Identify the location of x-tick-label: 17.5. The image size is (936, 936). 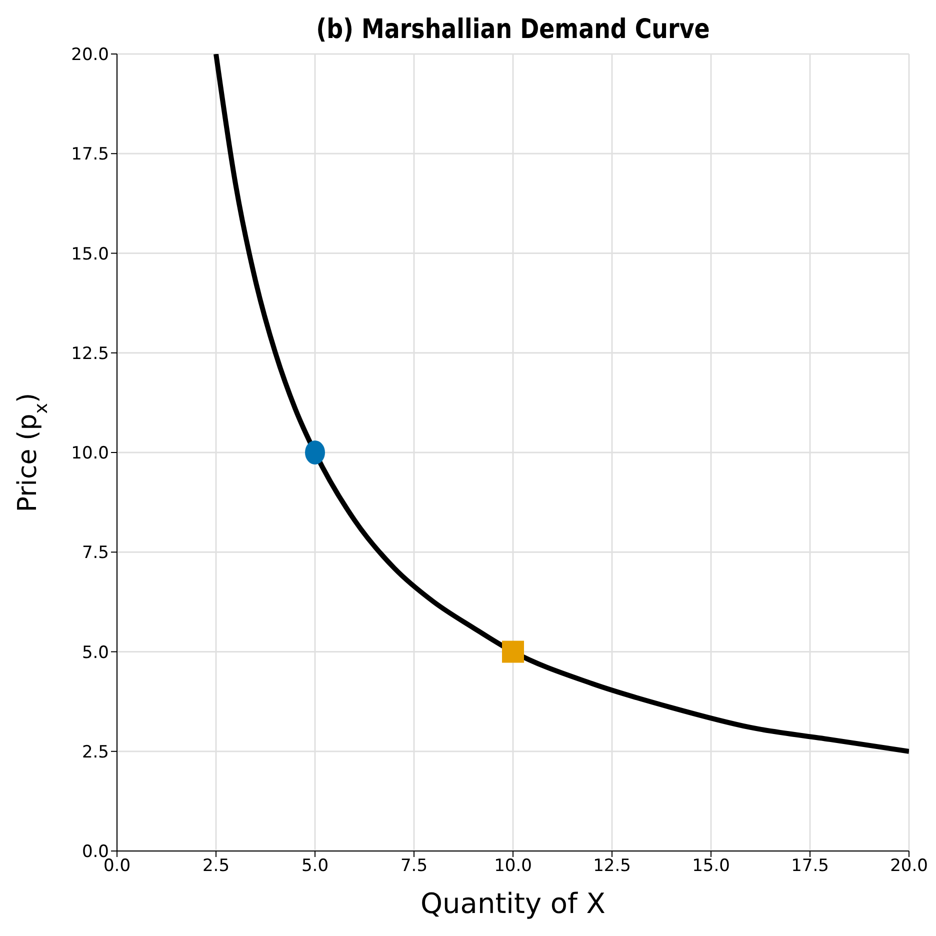
(810, 866).